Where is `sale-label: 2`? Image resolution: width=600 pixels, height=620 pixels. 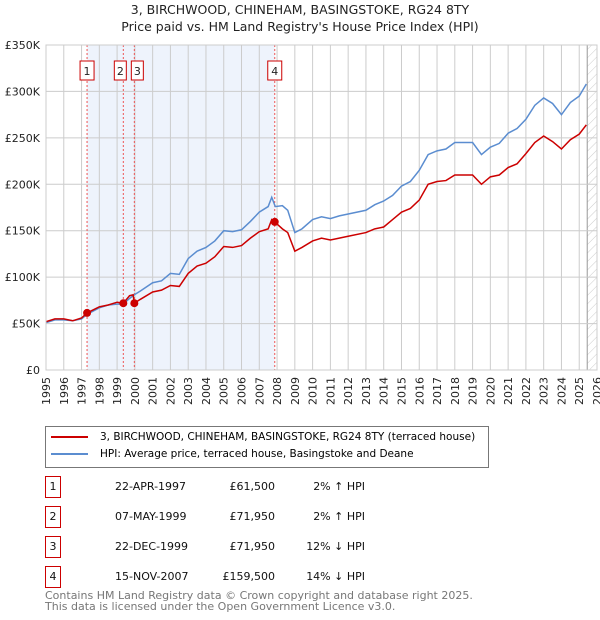 sale-label: 2 is located at coordinates (120, 71).